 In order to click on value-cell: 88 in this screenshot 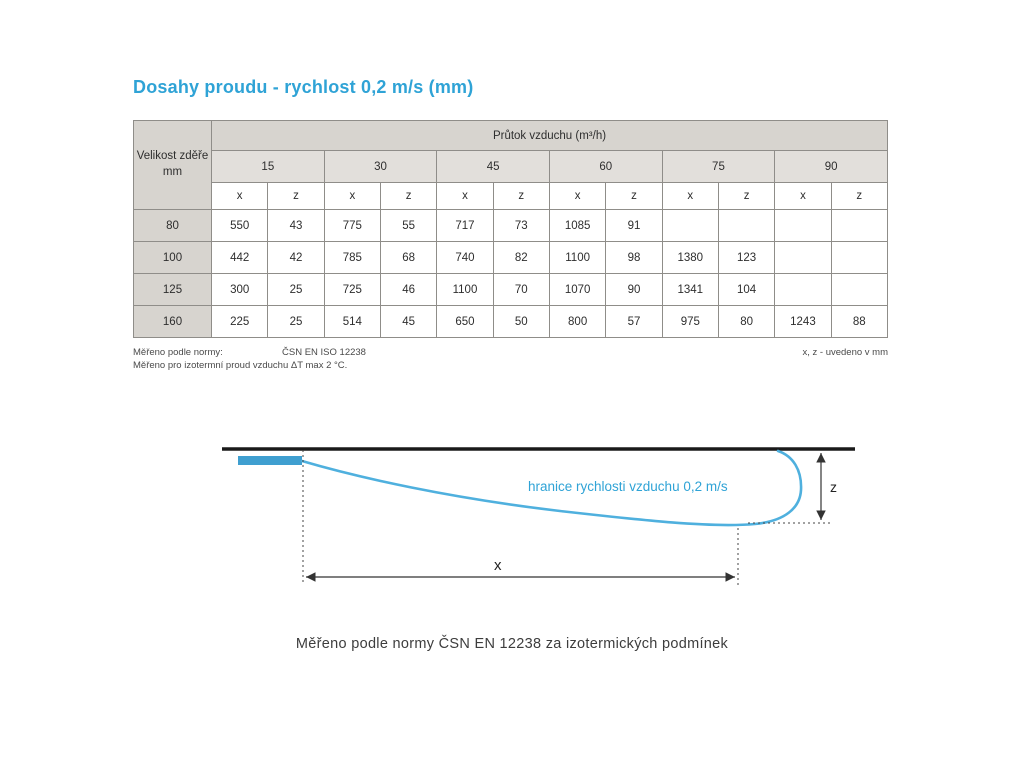, I will do `click(859, 321)`.